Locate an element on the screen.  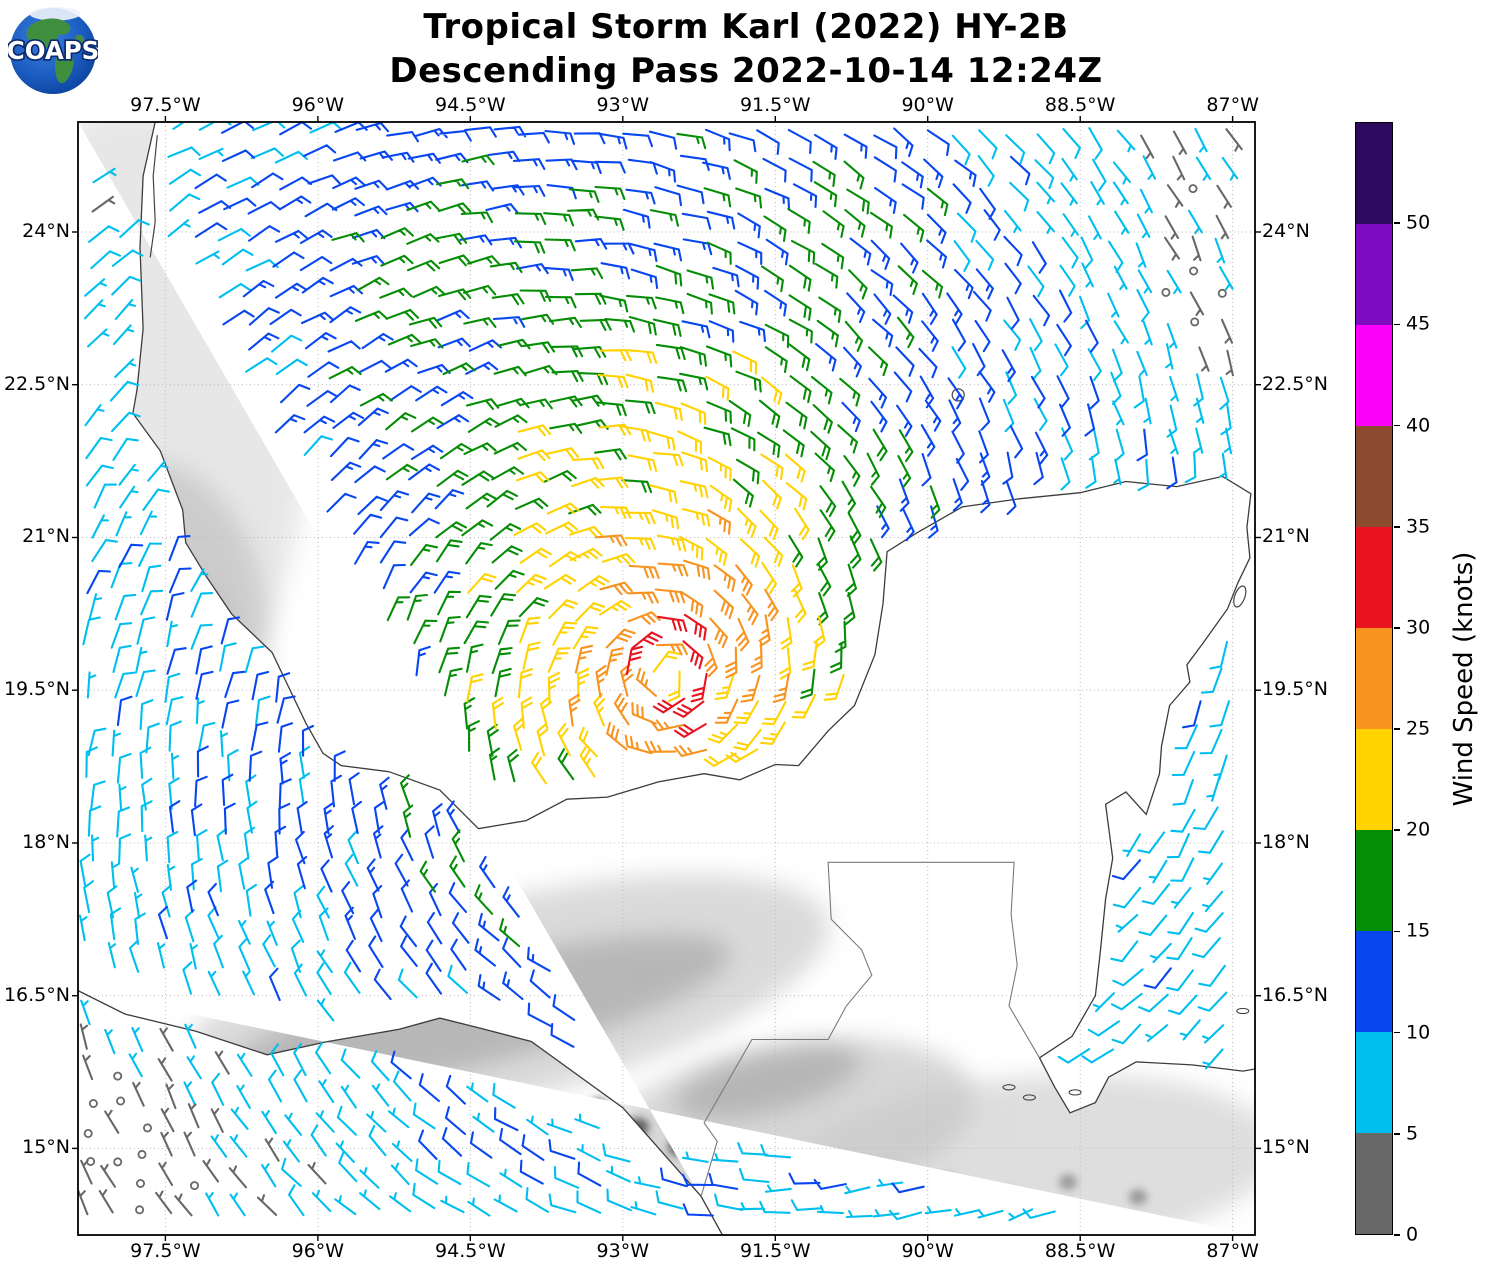
x-tick-bottom-4: 91.5°W is located at coordinates (775, 1251).